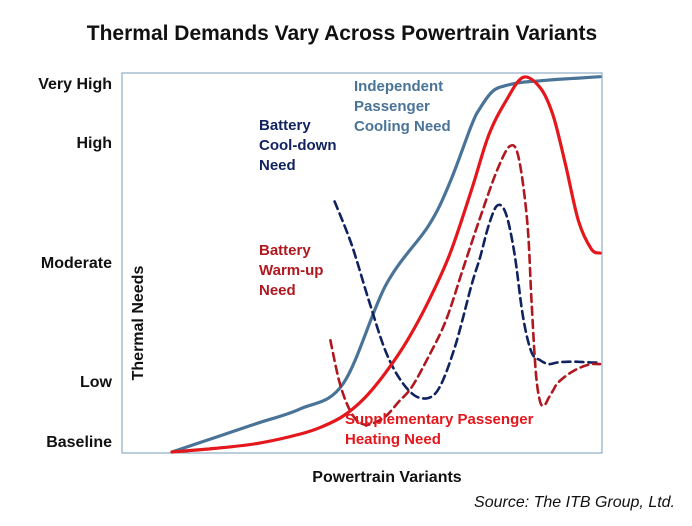 The width and height of the screenshot is (692, 526). I want to click on y-axis-title: Thermal Needs, so click(138, 323).